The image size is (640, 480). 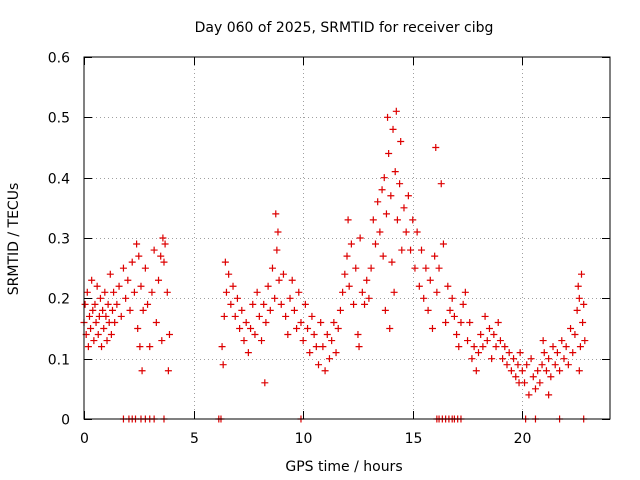 What do you see at coordinates (84, 439) in the screenshot?
I see `x-tick-label: 0` at bounding box center [84, 439].